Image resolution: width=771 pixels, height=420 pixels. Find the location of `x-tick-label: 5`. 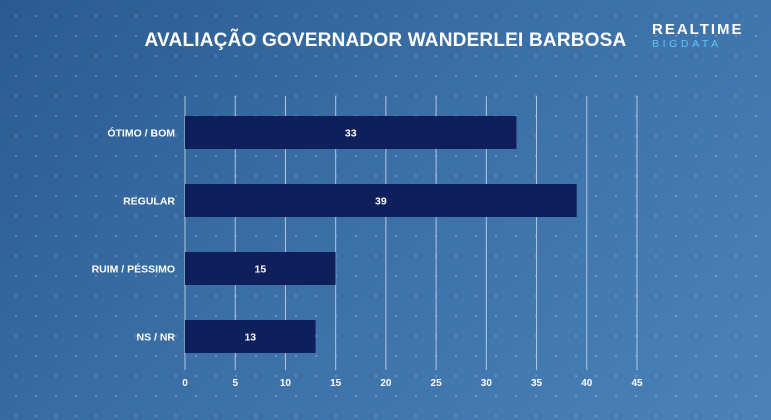

x-tick-label: 5 is located at coordinates (235, 383).